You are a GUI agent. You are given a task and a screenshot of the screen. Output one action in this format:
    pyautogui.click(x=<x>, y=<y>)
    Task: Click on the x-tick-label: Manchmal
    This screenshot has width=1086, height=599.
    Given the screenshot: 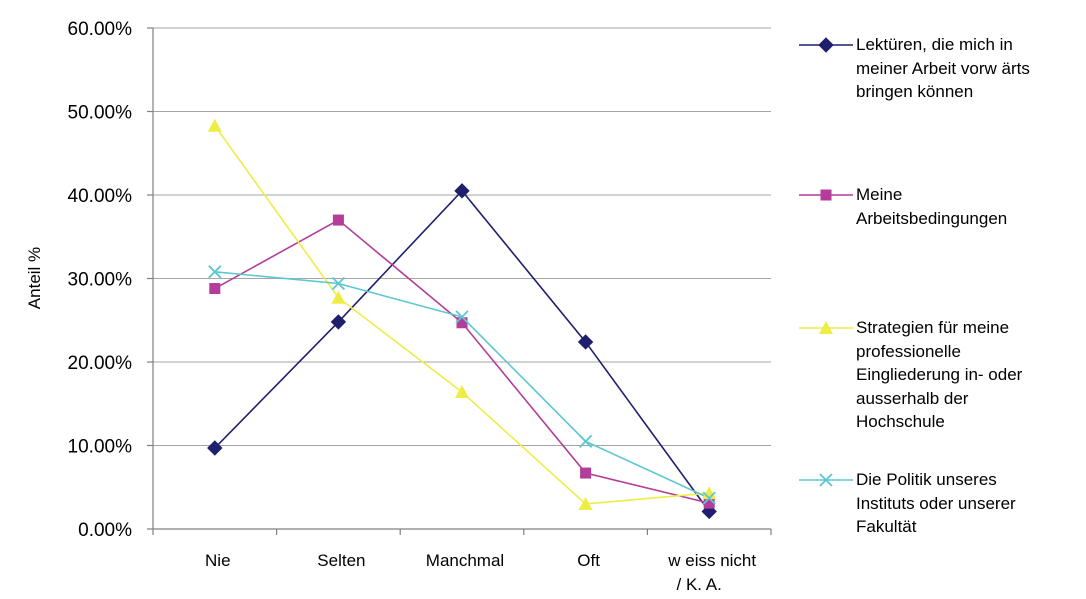 What is the action you would take?
    pyautogui.click(x=465, y=560)
    